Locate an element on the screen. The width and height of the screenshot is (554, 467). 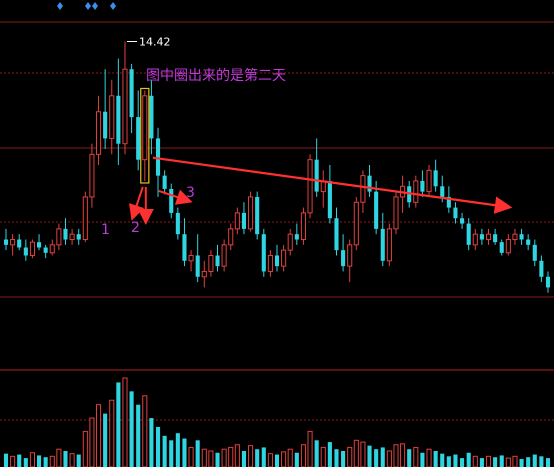
diamond-marker is located at coordinates (60, 6).